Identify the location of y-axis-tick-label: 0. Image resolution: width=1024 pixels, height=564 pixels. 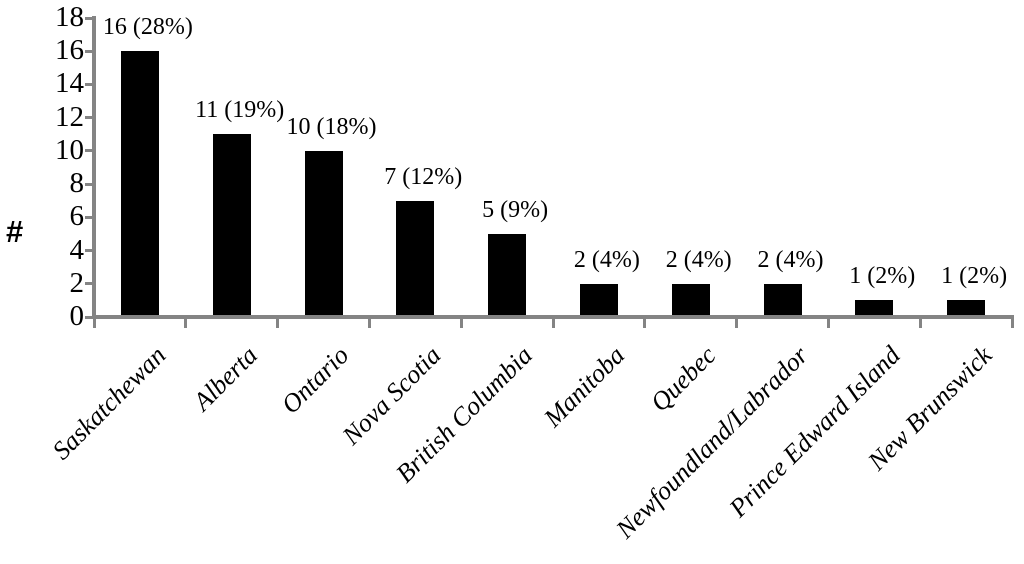
(77, 315).